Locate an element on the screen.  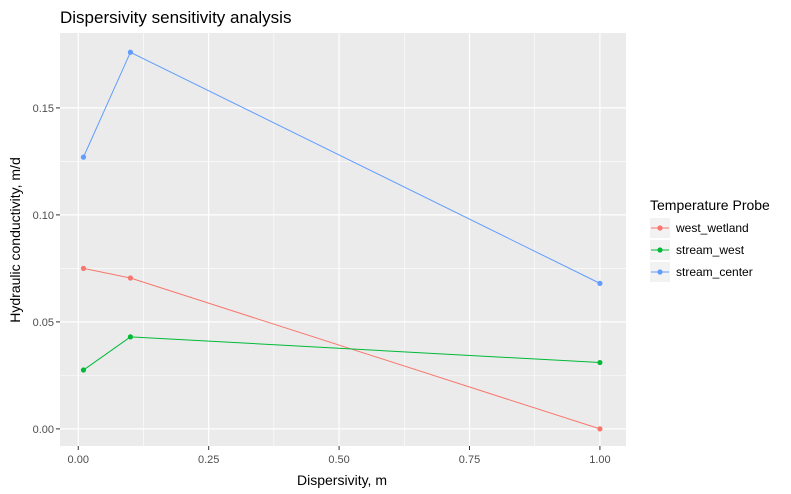
x-axis-title: Dispersivity, m is located at coordinates (342, 480).